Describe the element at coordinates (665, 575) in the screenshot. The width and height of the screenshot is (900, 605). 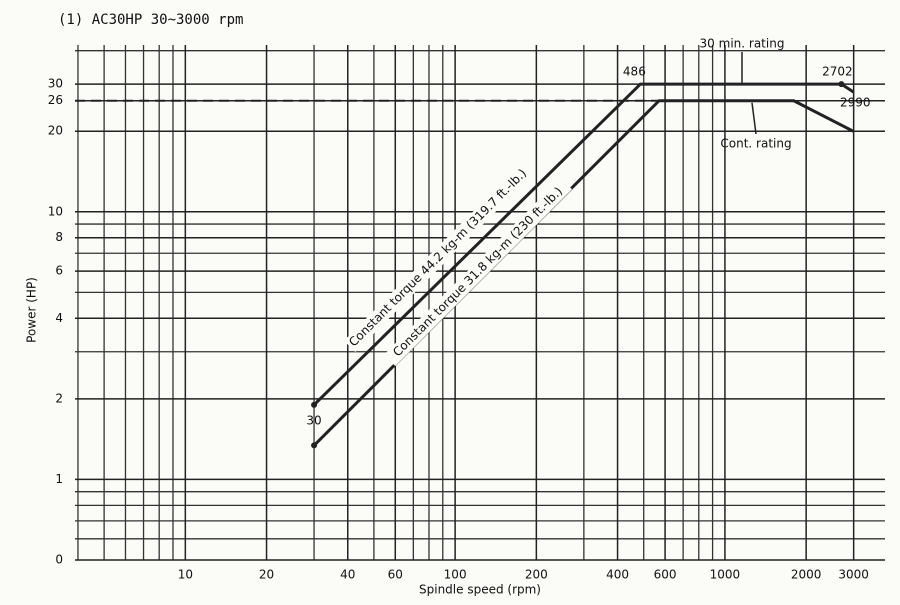
I see `x-tick-label: 600` at that location.